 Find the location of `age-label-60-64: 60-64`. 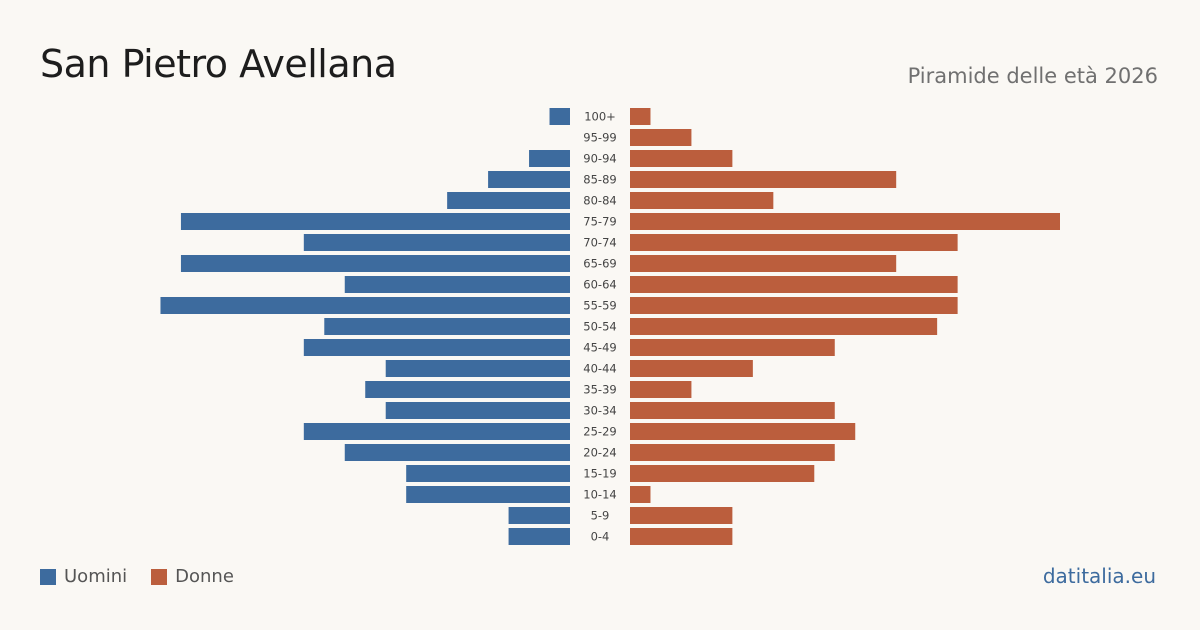

age-label-60-64: 60-64 is located at coordinates (599, 285).